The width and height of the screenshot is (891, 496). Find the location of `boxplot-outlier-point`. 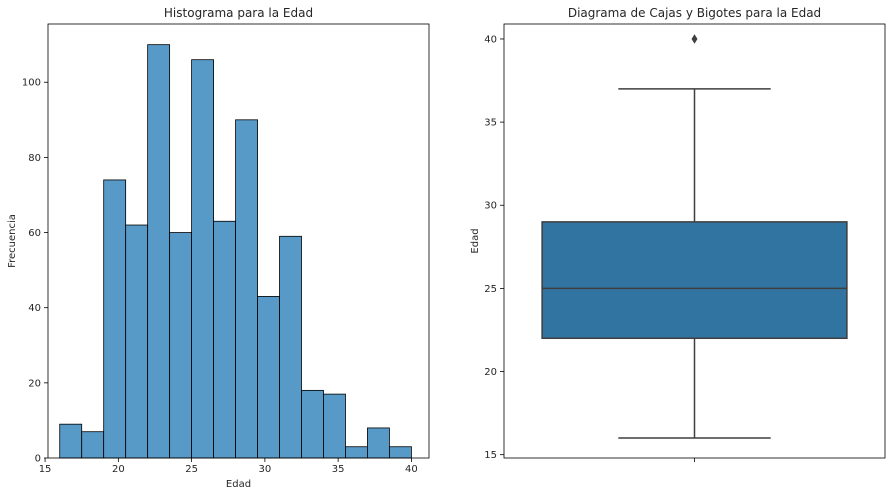

boxplot-outlier-point is located at coordinates (694, 39).